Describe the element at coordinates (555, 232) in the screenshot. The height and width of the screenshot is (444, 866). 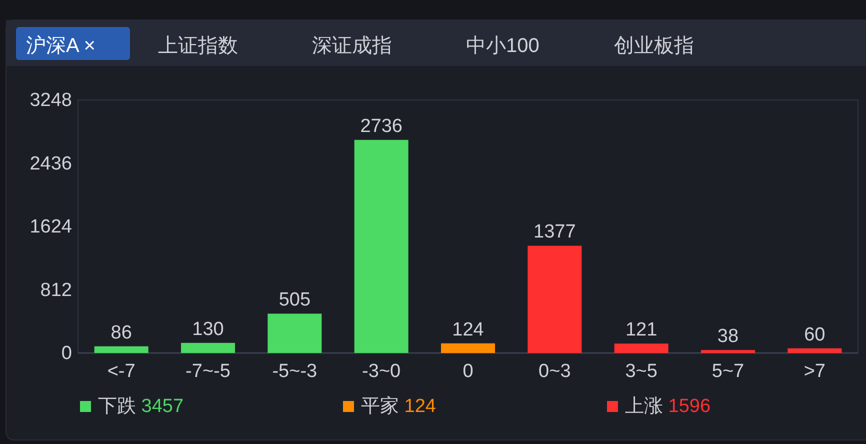
I see `data-label: 1377` at that location.